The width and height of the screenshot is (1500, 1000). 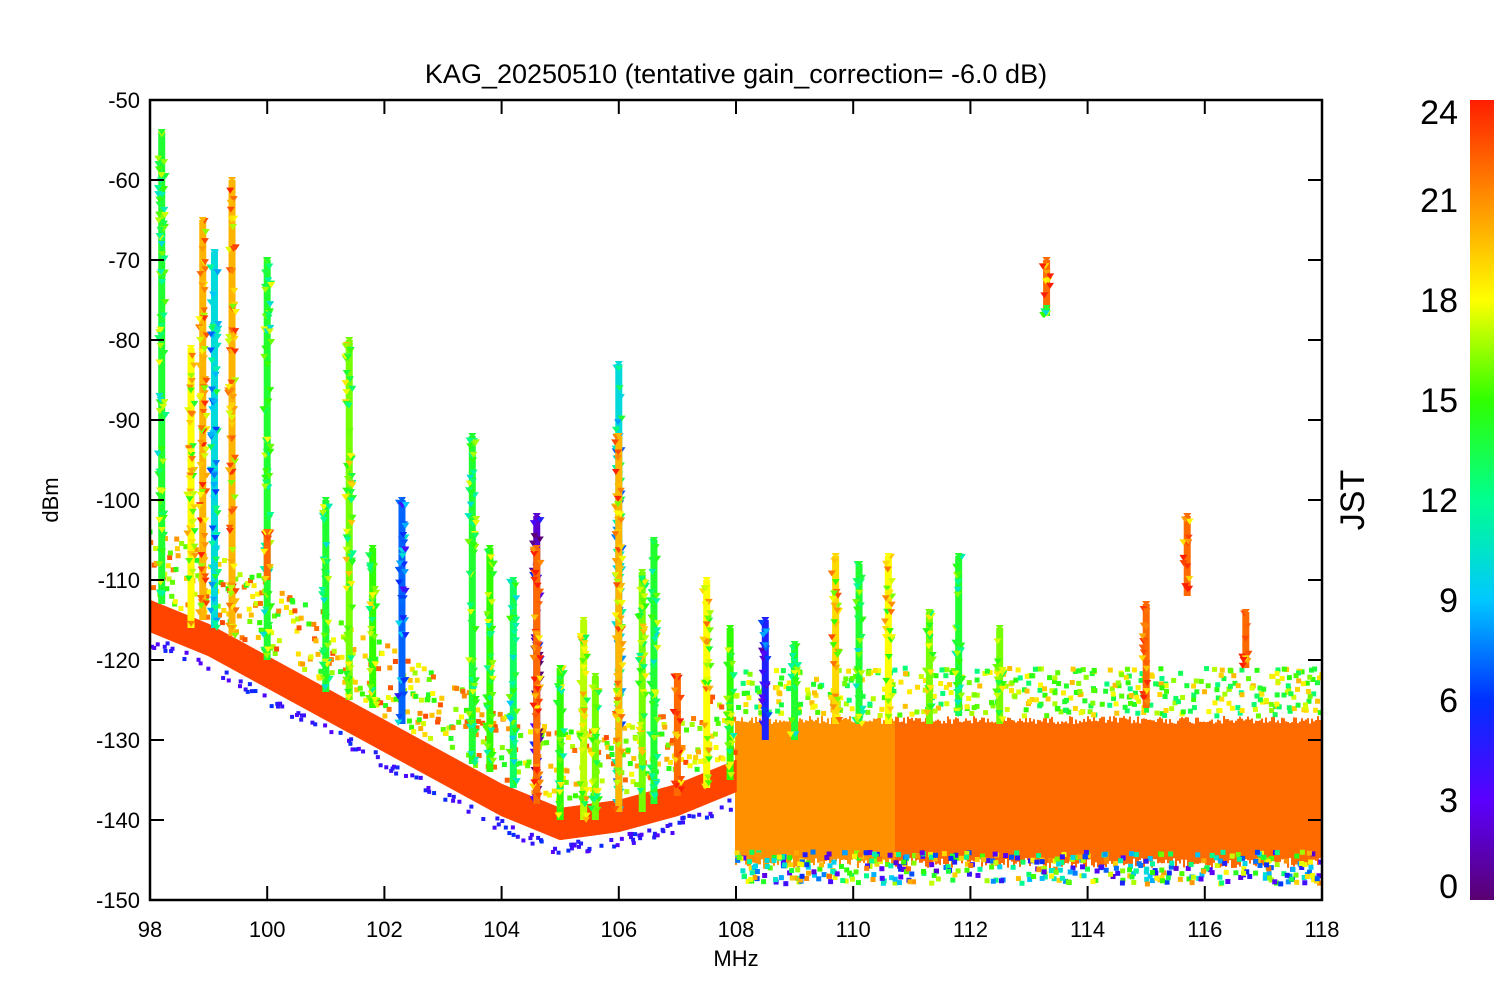 I want to click on x-tick-label: 116, so click(x=1204, y=929).